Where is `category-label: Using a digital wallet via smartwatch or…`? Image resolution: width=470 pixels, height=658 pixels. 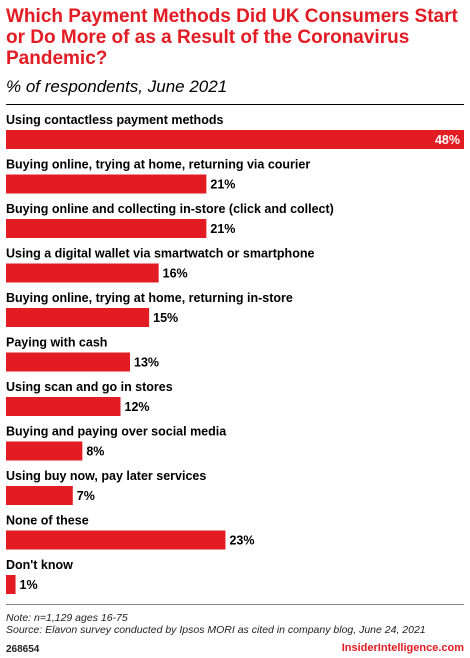
category-label: Using a digital wallet via smartwatch or… is located at coordinates (160, 254).